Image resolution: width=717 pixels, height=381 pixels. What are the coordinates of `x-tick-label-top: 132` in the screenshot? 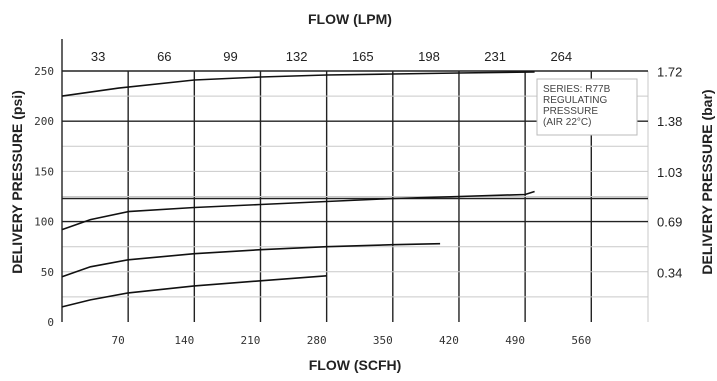 It's located at (297, 56).